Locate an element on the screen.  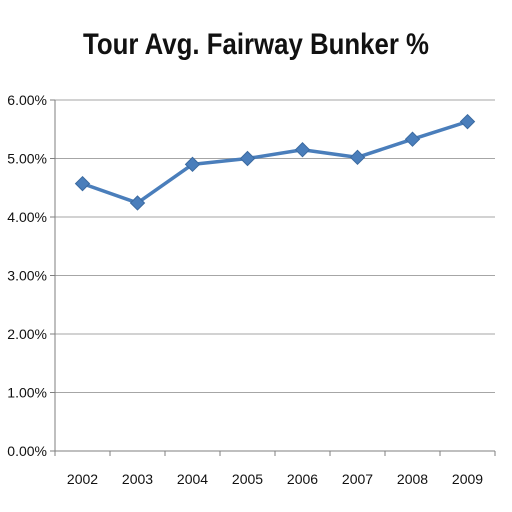
y-tick-label: 4.00% is located at coordinates (27, 217).